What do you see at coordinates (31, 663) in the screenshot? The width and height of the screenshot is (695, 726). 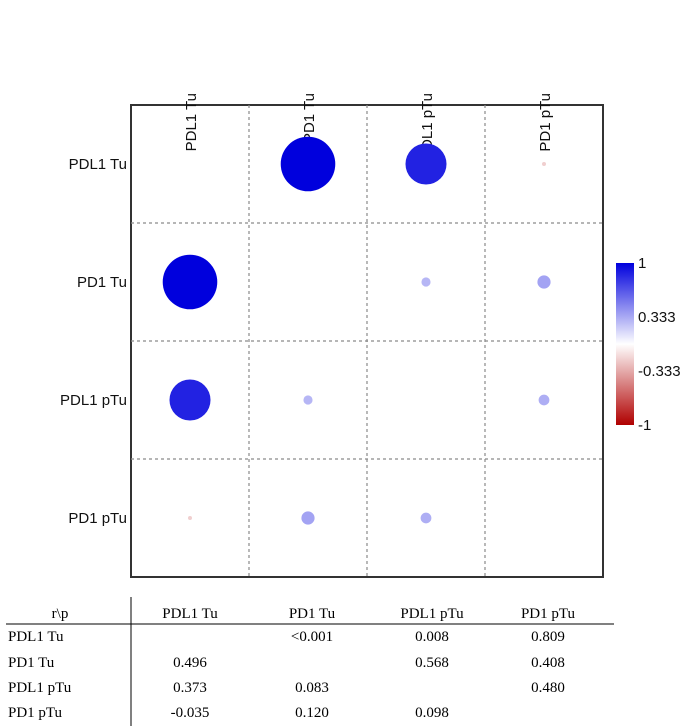 I see `table-row-label: PD1 Tu` at bounding box center [31, 663].